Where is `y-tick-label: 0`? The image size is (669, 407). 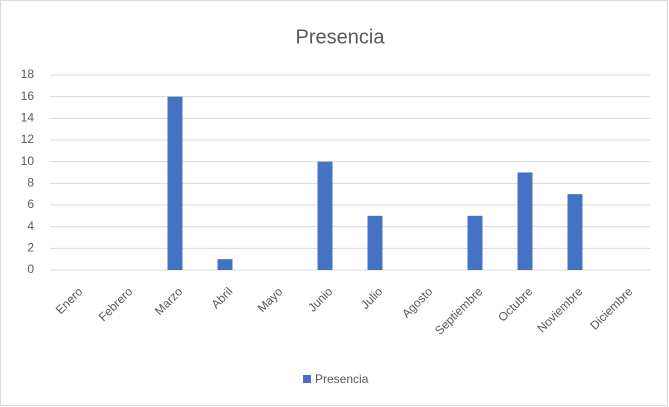 y-tick-label: 0 is located at coordinates (30, 269).